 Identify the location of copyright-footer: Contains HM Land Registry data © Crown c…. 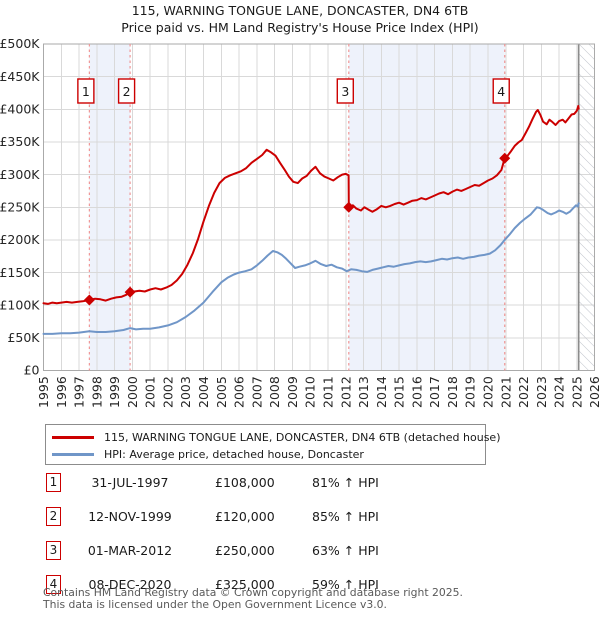
(318, 598).